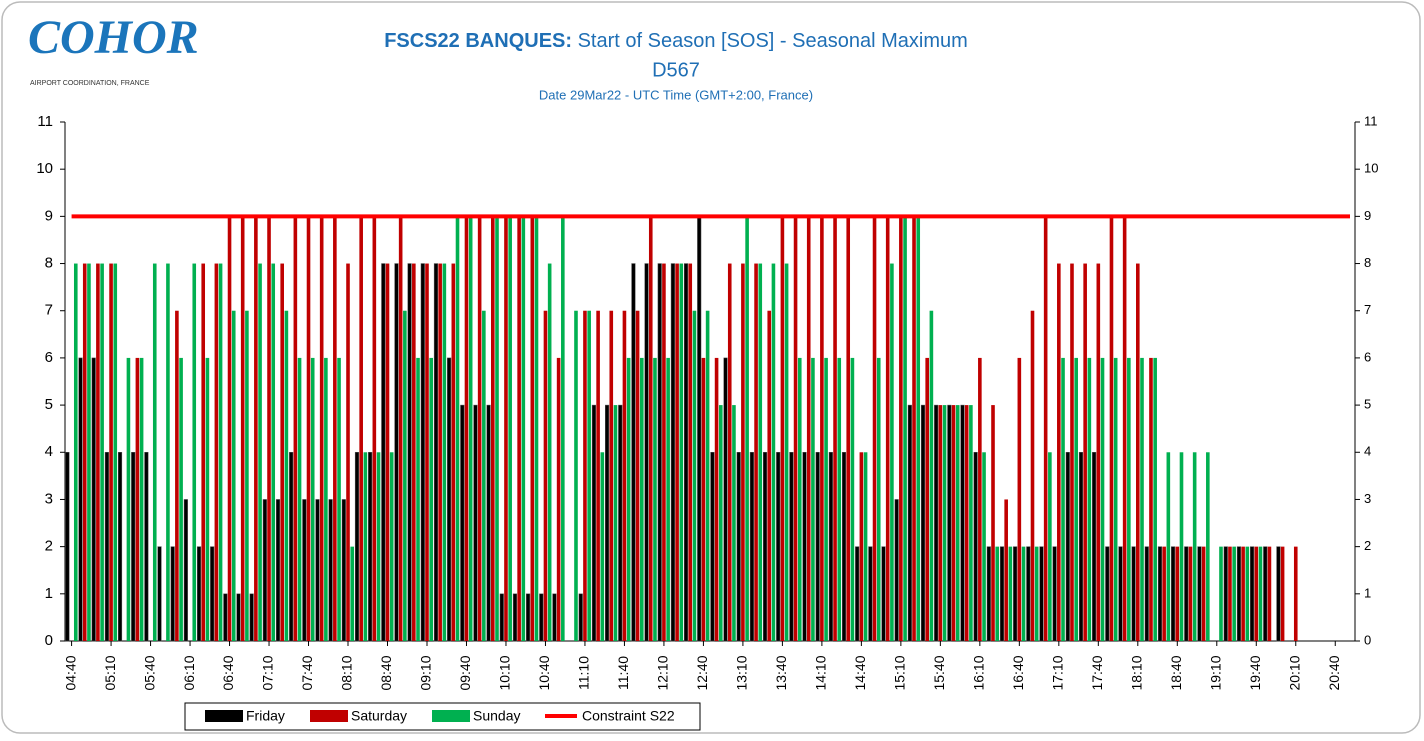  What do you see at coordinates (426, 672) in the screenshot?
I see `x-tick-label: 09:10` at bounding box center [426, 672].